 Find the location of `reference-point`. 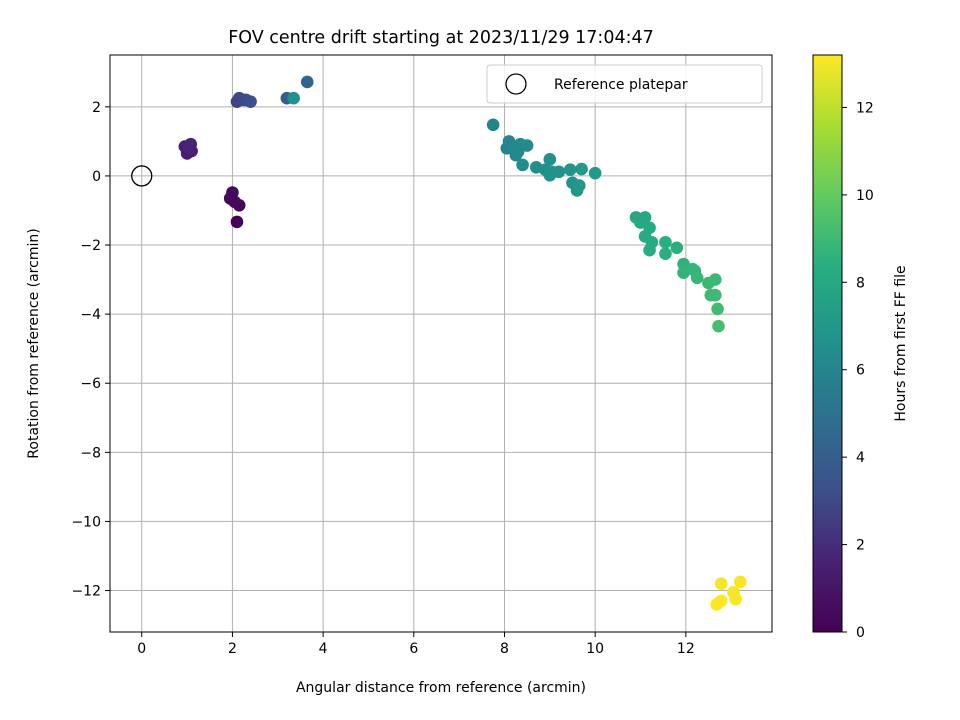

reference-point is located at coordinates (142, 176).